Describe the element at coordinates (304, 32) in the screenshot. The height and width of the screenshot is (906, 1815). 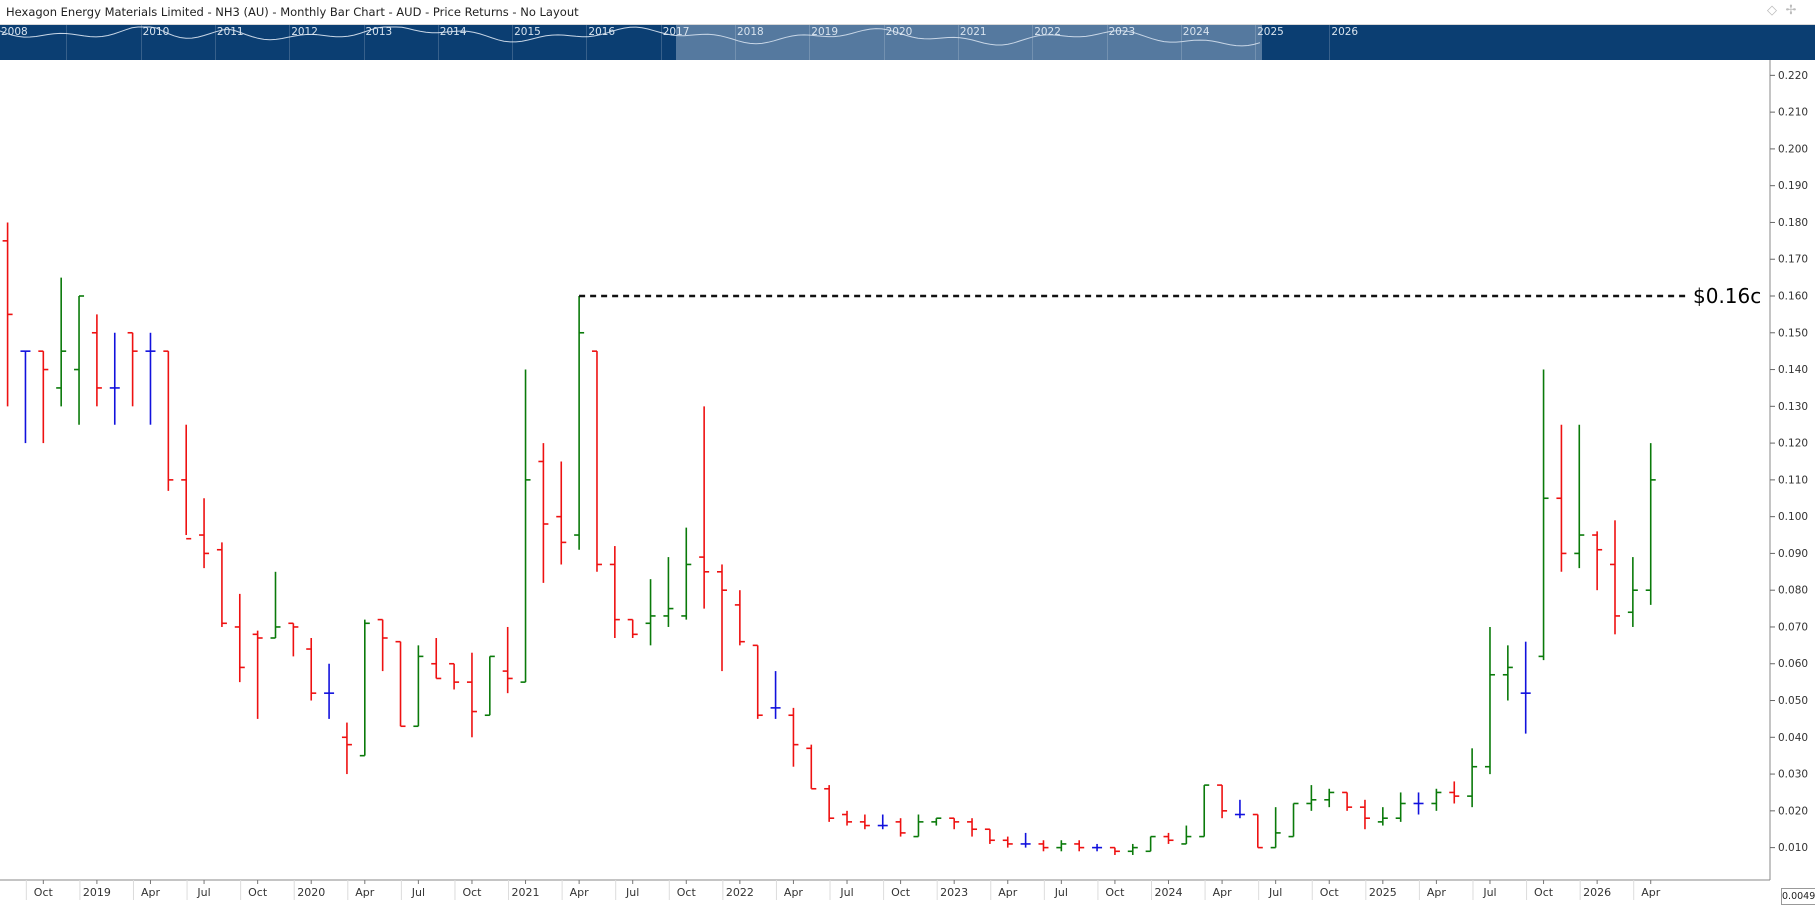
I see `navigator-year-label: 2012` at that location.